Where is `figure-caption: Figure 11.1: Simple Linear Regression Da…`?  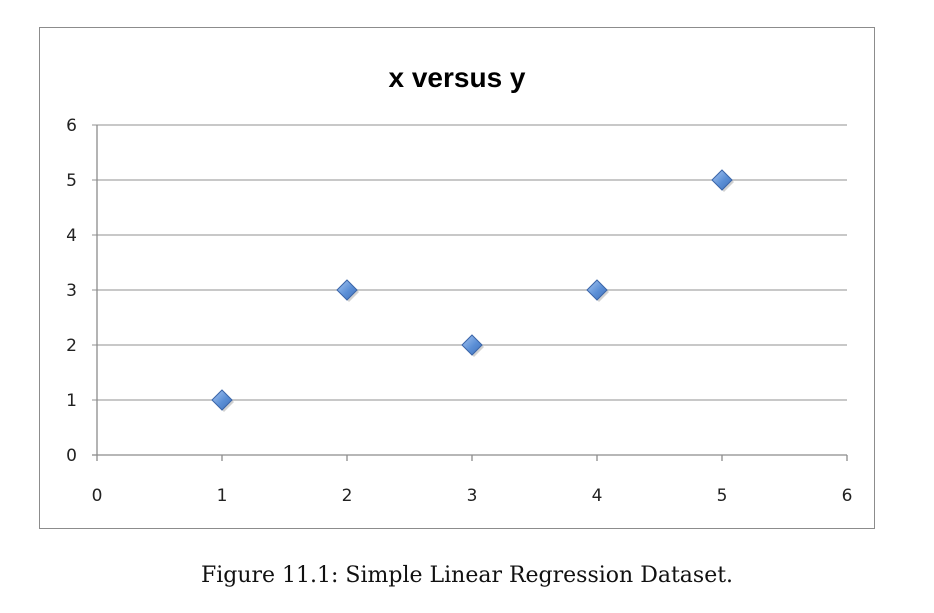 figure-caption: Figure 11.1: Simple Linear Regression Da… is located at coordinates (467, 575).